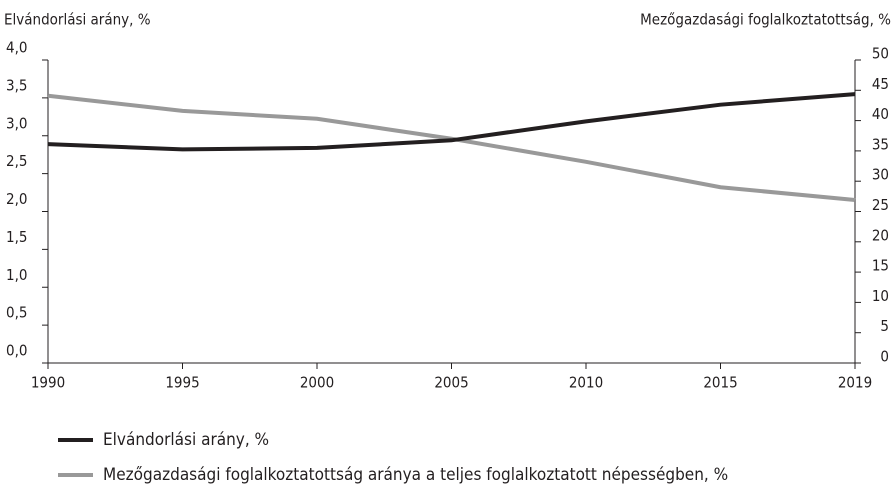 This screenshot has width=895, height=493. Describe the element at coordinates (16, 48) in the screenshot. I see `y-tick-label: 4,0` at that location.